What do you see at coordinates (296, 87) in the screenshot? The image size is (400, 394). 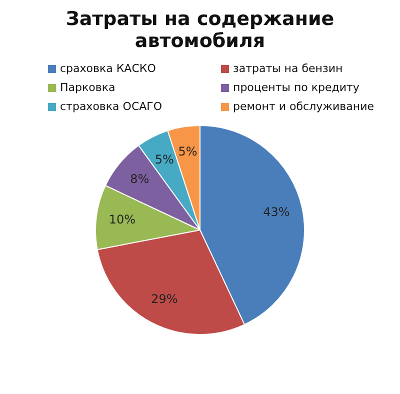 I see `legend-label: проценты по кредиту` at bounding box center [296, 87].